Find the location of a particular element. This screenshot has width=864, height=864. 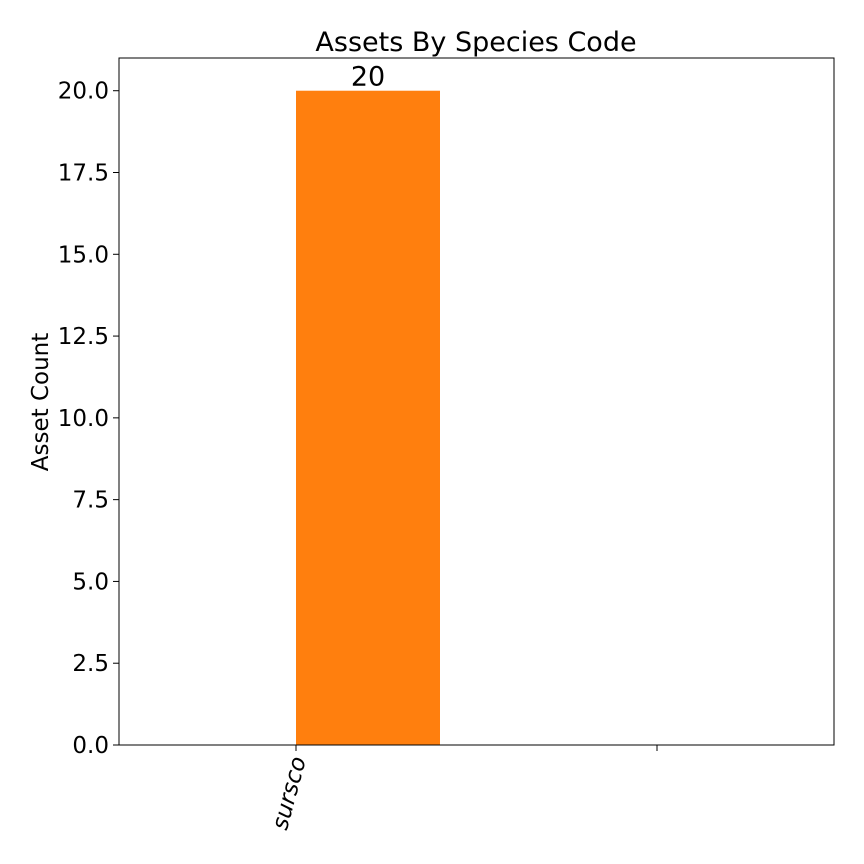

y-tick-label: 12.5 is located at coordinates (83, 337).